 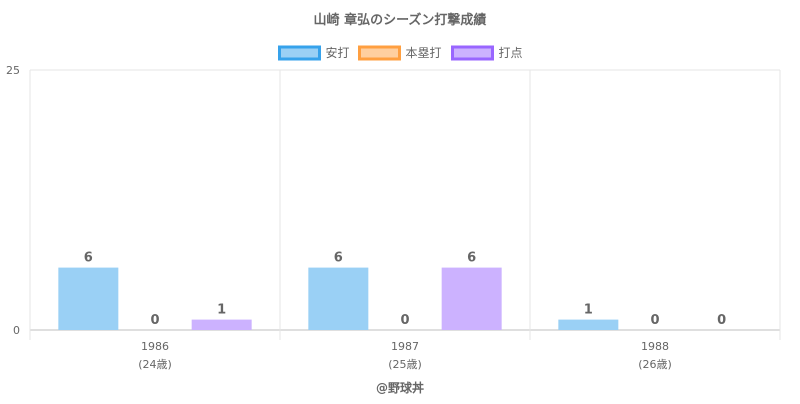 What do you see at coordinates (155, 364) in the screenshot?
I see `x-tick-label-age-1: (24歳)` at bounding box center [155, 364].